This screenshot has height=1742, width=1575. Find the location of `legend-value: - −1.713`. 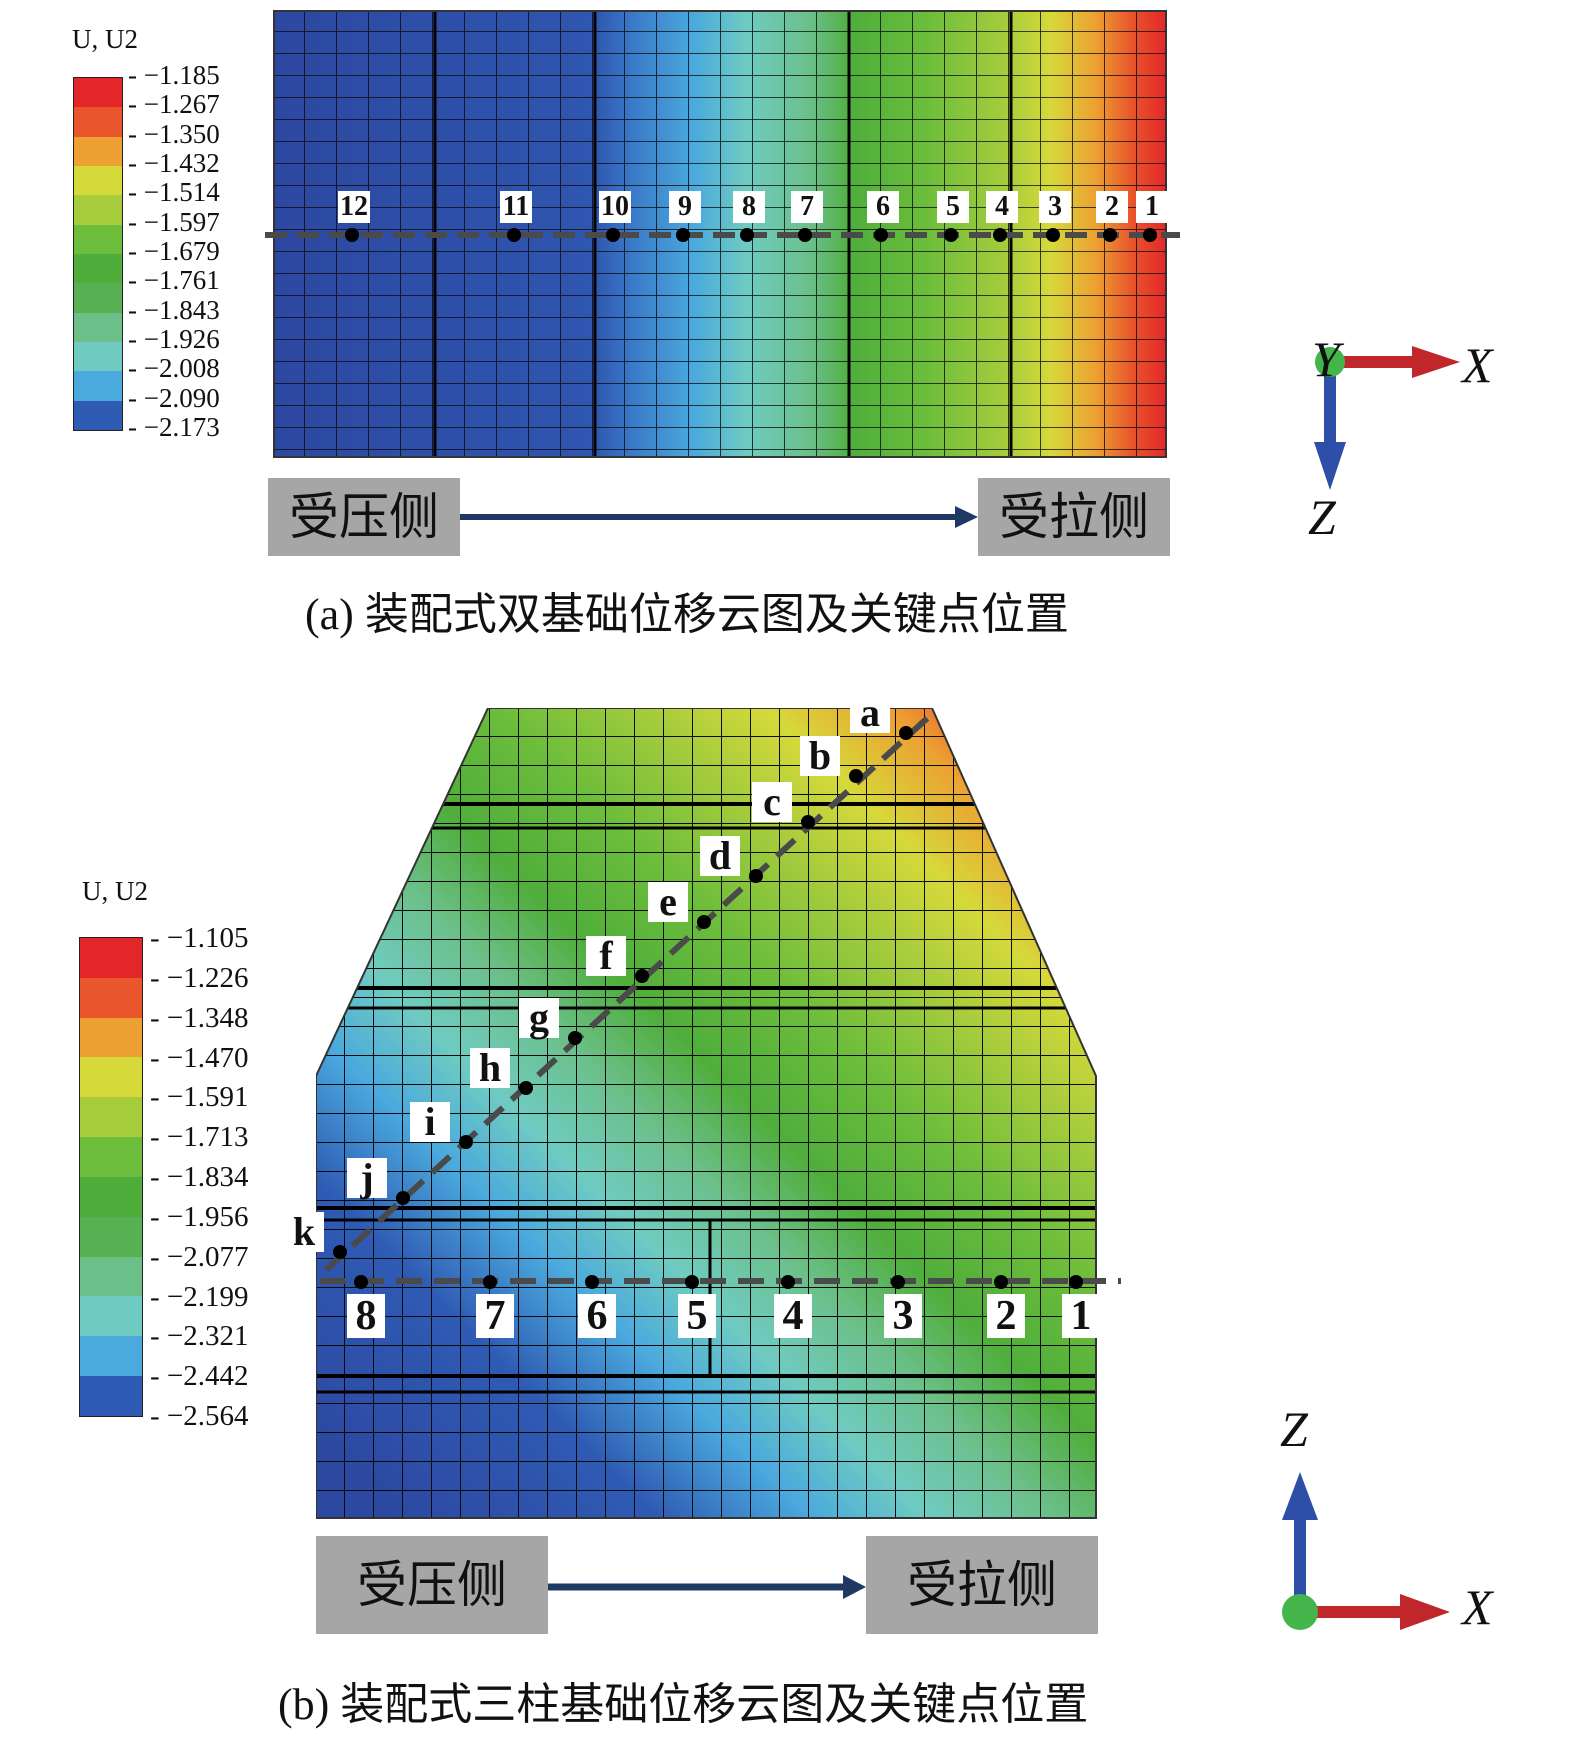

legend-value: - −1.713 is located at coordinates (199, 1137).